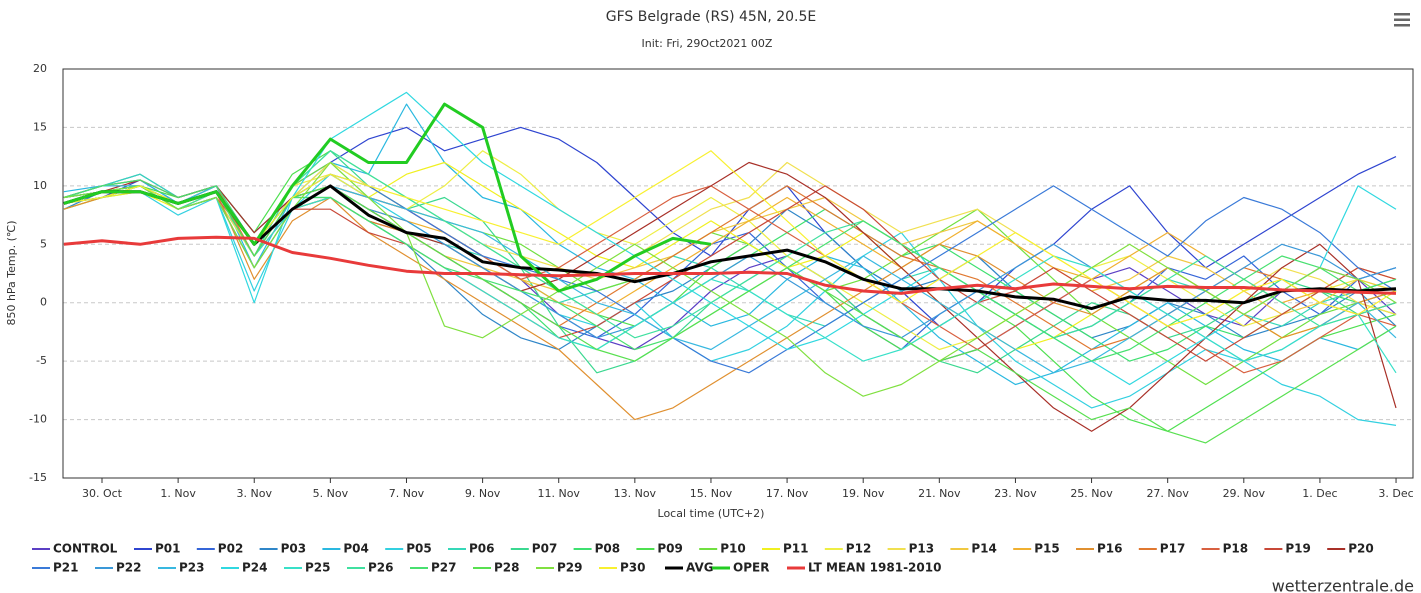 This screenshot has width=1421, height=593. I want to click on legend-label: P18, so click(1236, 549).